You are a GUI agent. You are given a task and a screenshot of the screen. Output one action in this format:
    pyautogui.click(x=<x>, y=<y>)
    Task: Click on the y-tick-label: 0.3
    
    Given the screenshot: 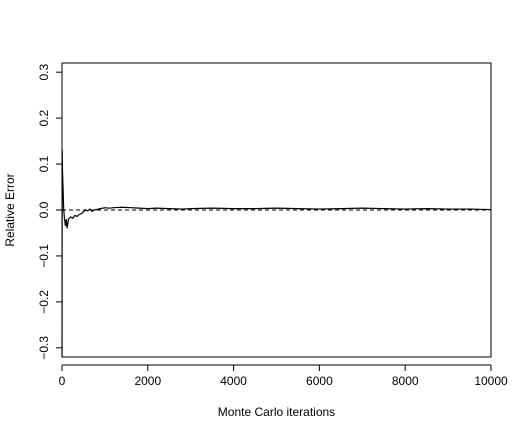 What is the action you would take?
    pyautogui.click(x=44, y=72)
    